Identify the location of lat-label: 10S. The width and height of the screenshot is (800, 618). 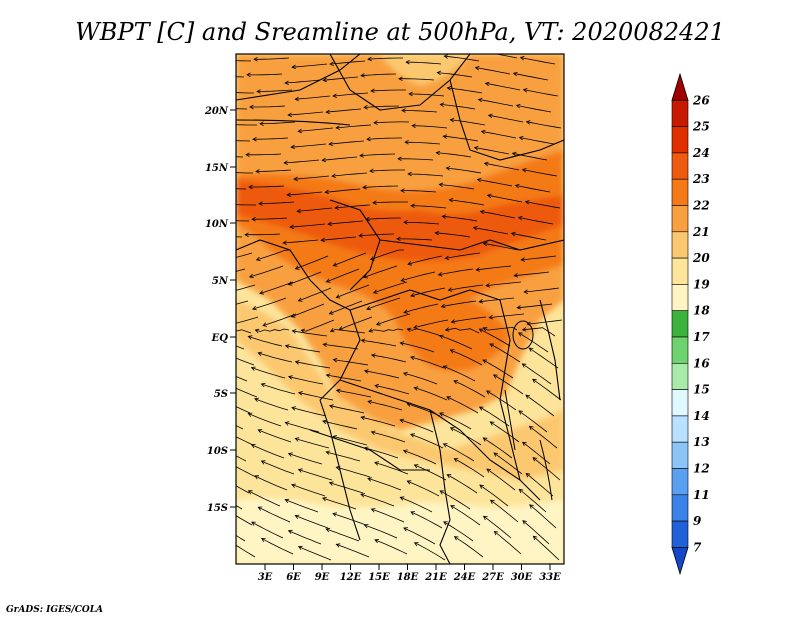
(217, 451).